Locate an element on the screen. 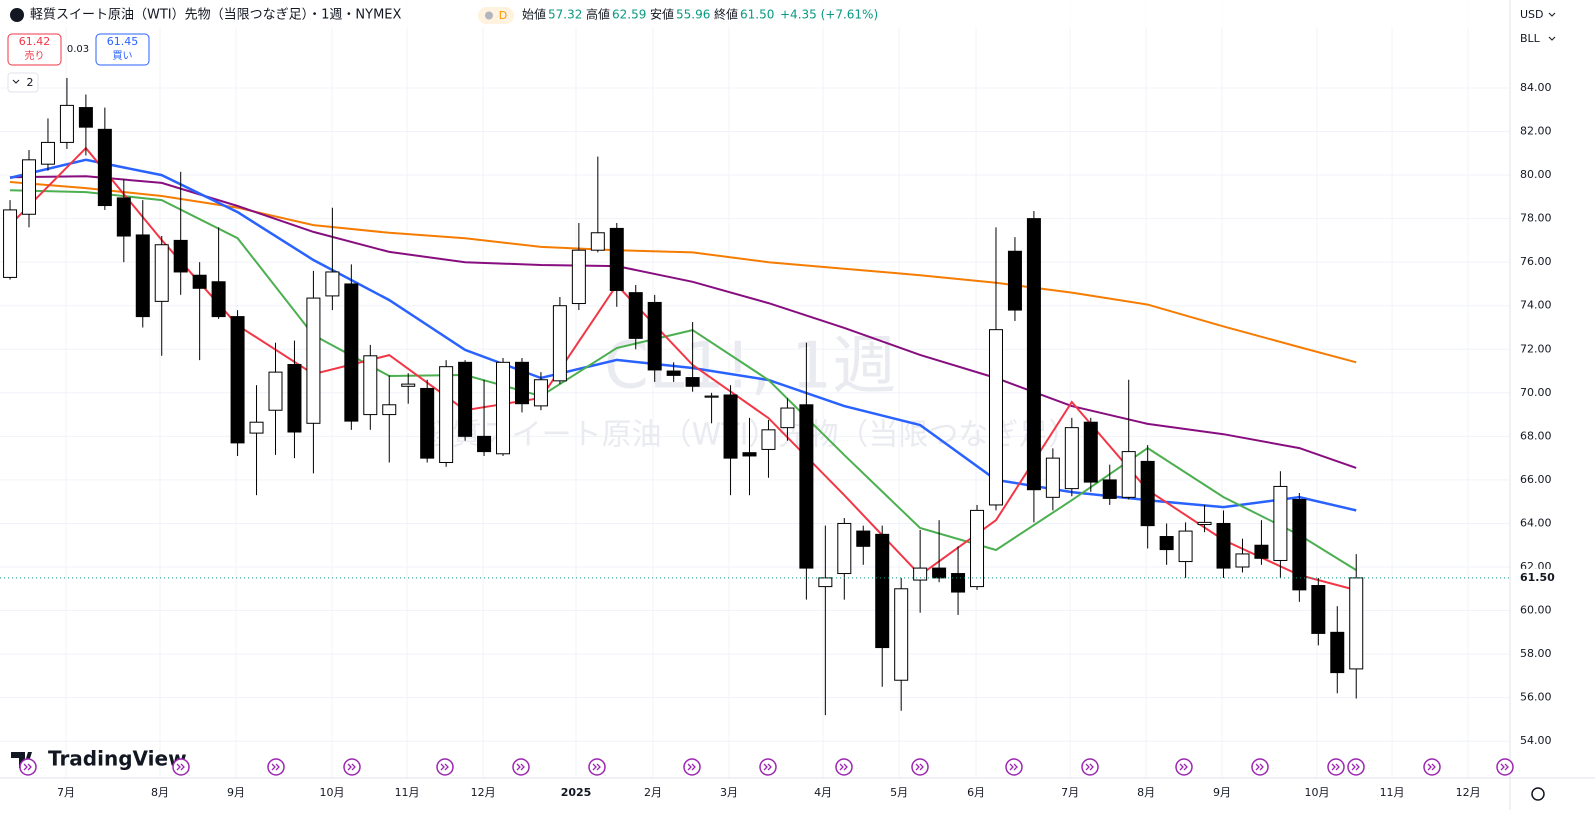 This screenshot has height=827, width=1595. indicator-toggle is located at coordinates (23, 82).